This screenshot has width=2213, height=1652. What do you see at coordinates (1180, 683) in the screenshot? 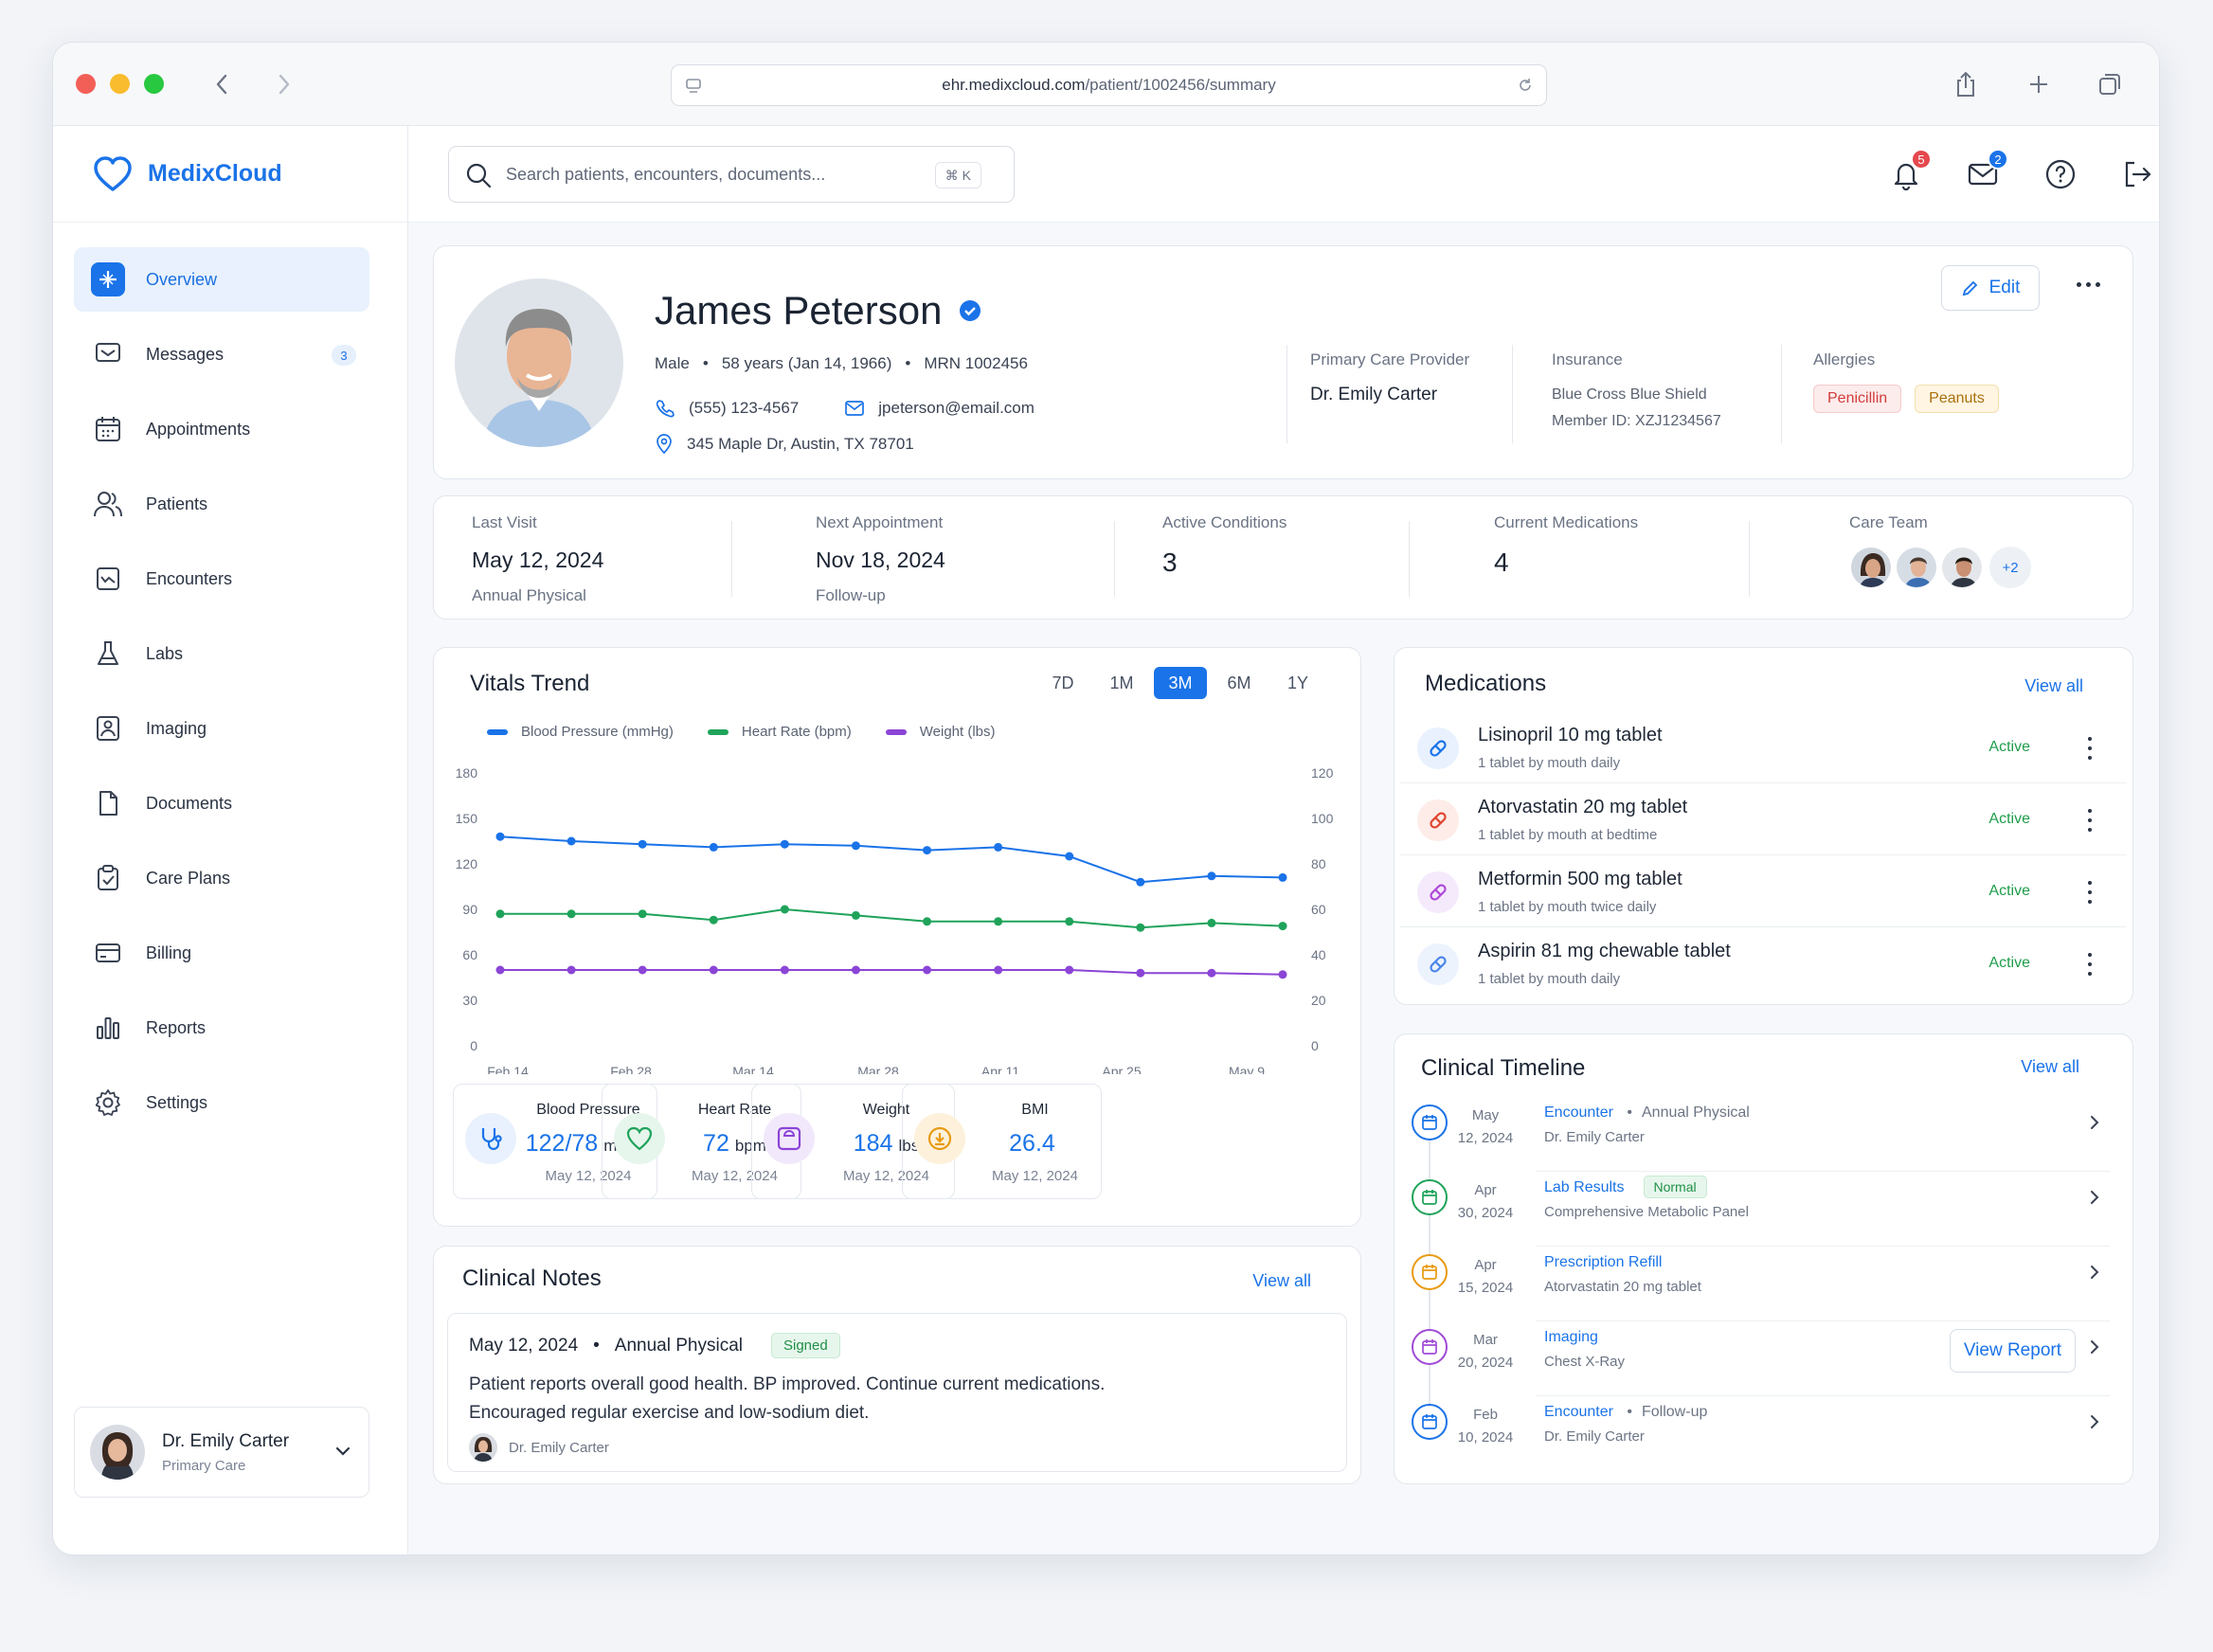
I see `range-tab-3m: 3M` at bounding box center [1180, 683].